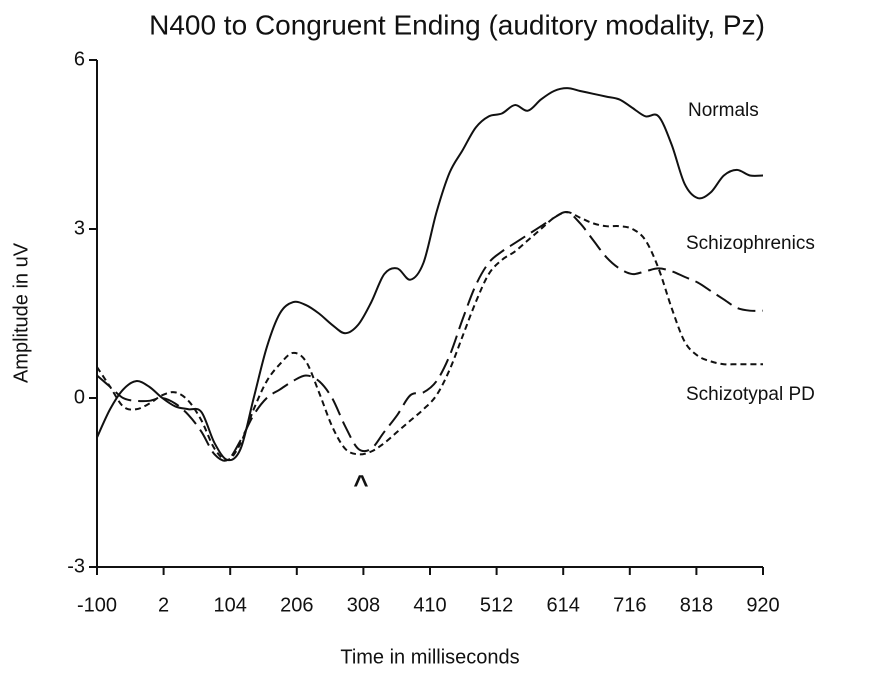  Describe the element at coordinates (230, 605) in the screenshot. I see `x-tick-label: 104` at that location.